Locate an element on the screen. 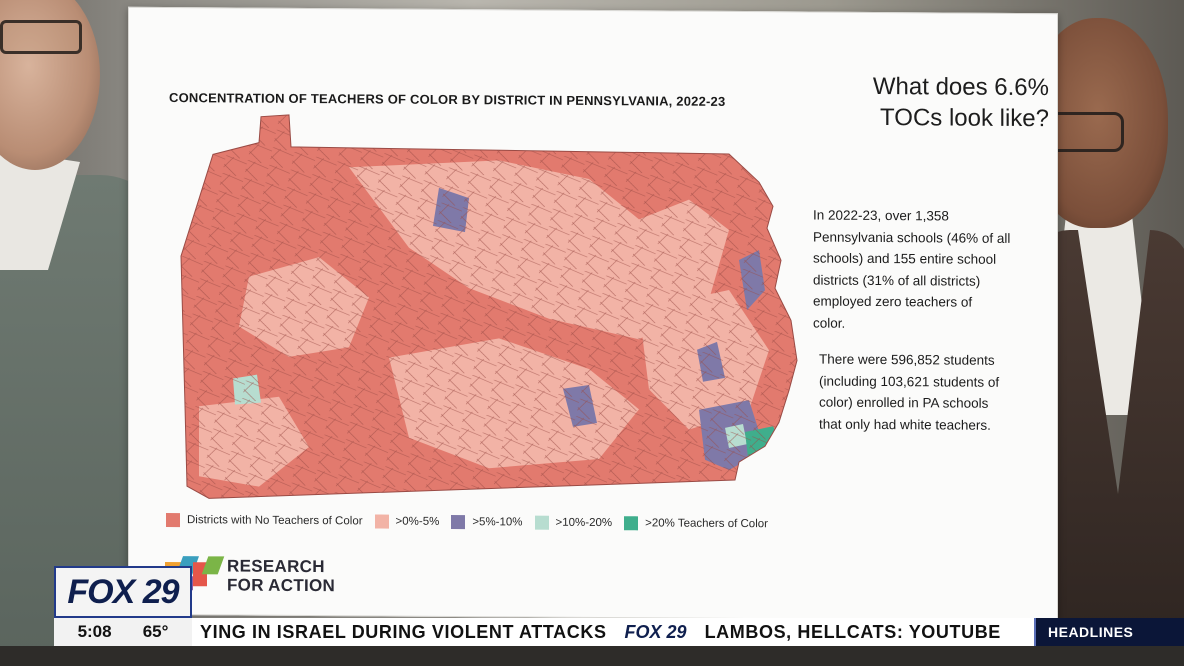 The image size is (1184, 666). time-weather: 5:08 65° is located at coordinates (123, 632).